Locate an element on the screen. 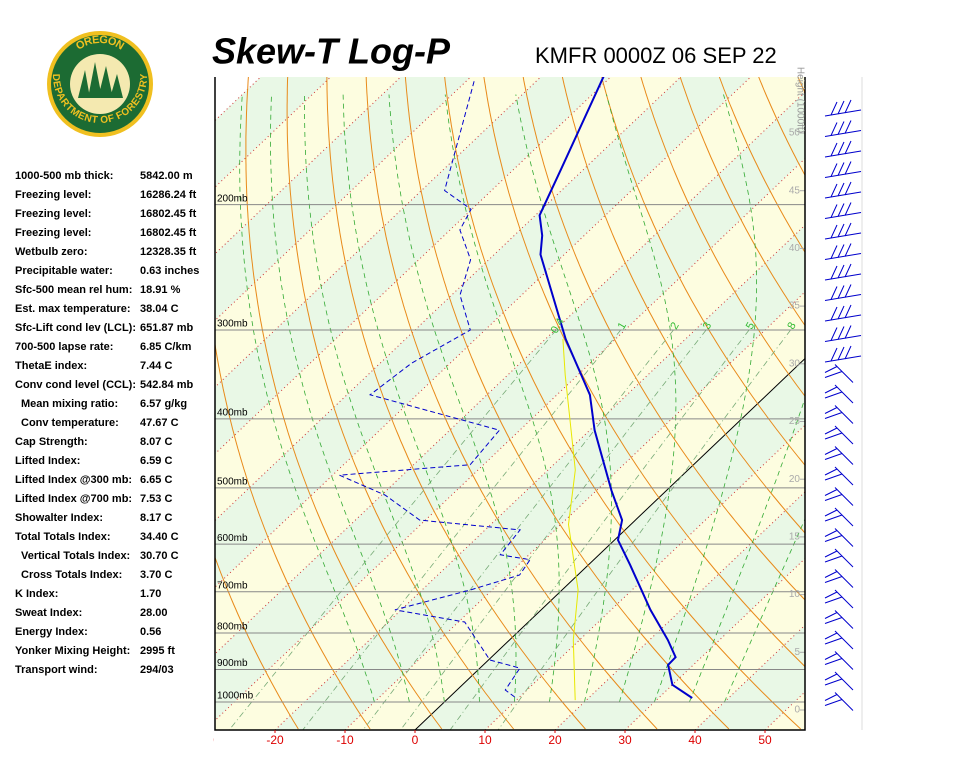  index-value: 651.87 mb is located at coordinates (166, 328).